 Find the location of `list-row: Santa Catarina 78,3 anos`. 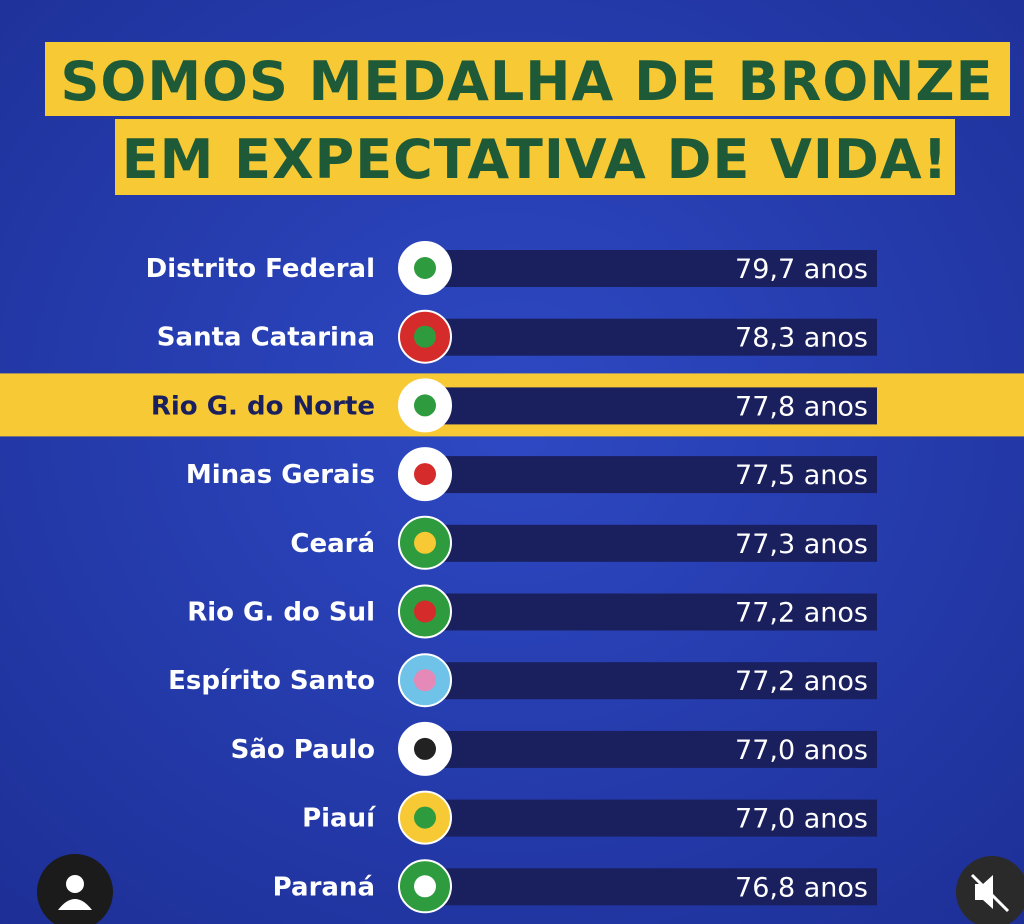

list-row: Santa Catarina 78,3 anos is located at coordinates (517, 336).